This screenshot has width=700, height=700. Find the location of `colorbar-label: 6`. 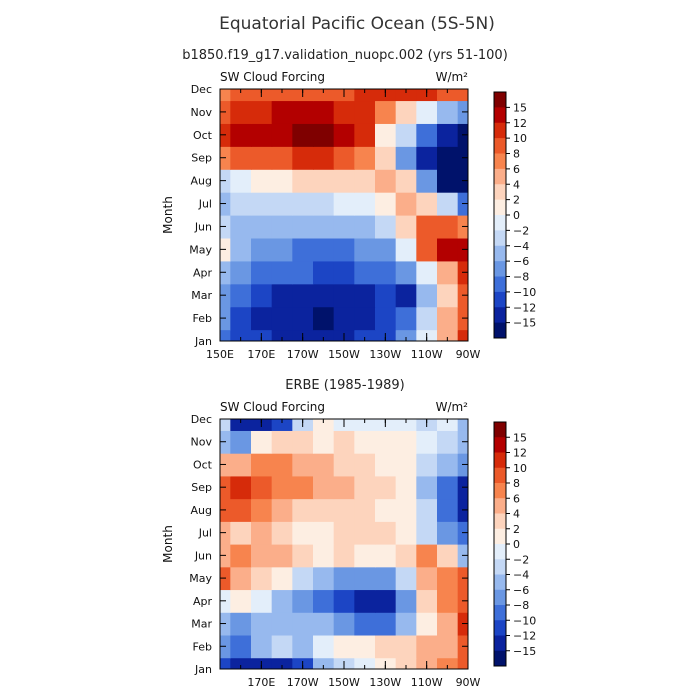

colorbar-label: 6 is located at coordinates (516, 169).